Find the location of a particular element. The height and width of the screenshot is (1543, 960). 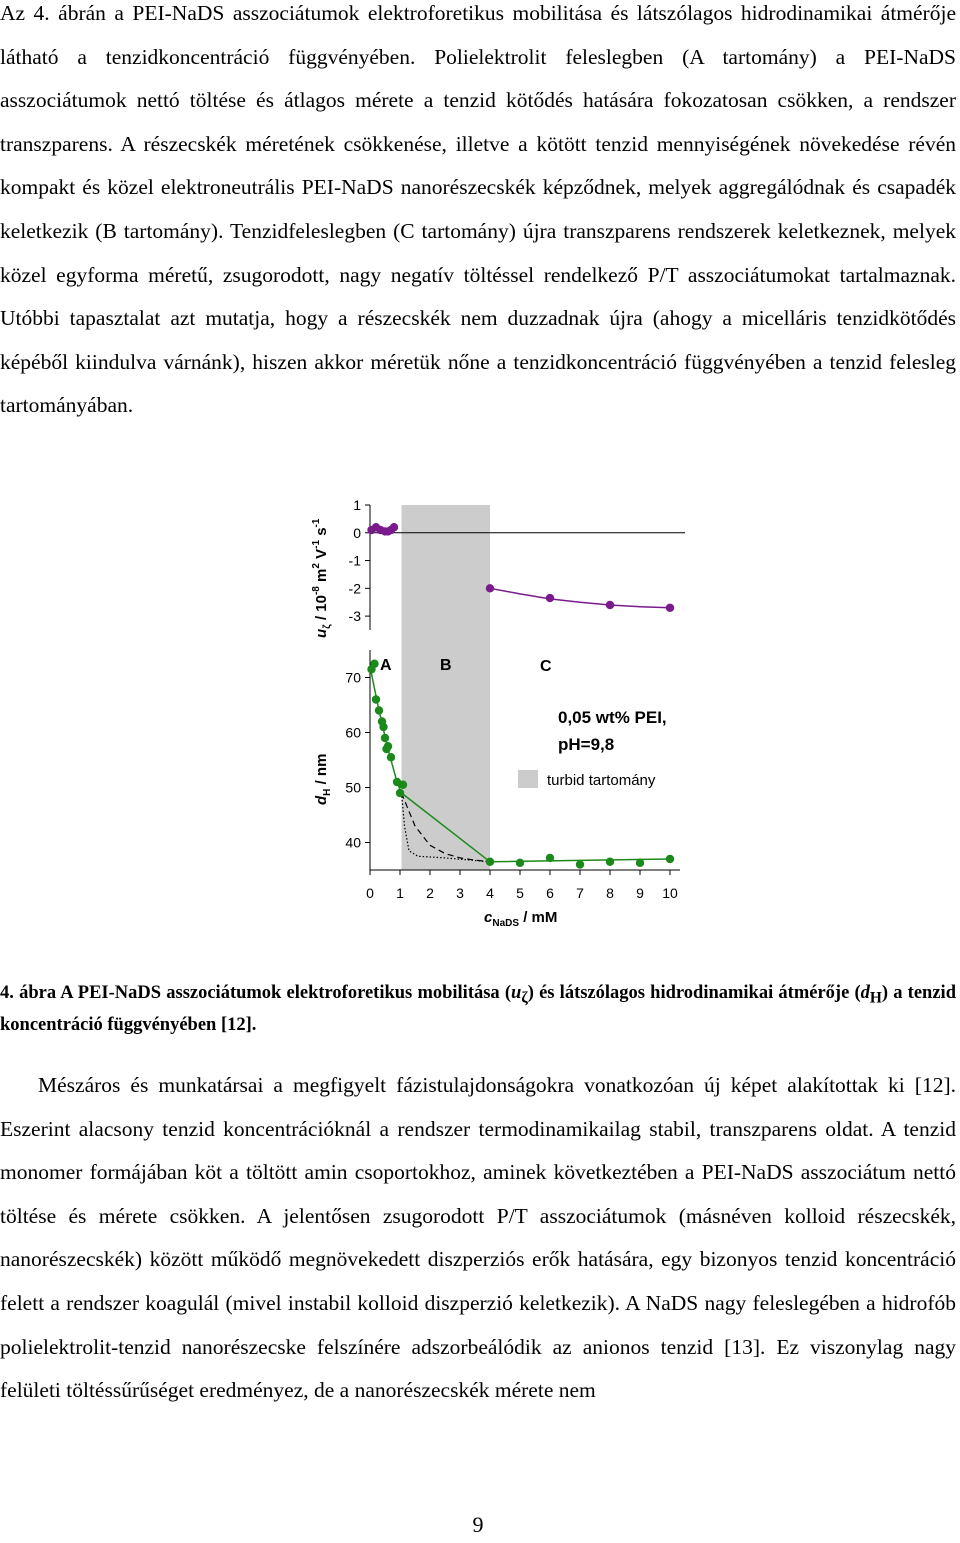

annotation-line-2: pH=9,8 is located at coordinates (586, 744).